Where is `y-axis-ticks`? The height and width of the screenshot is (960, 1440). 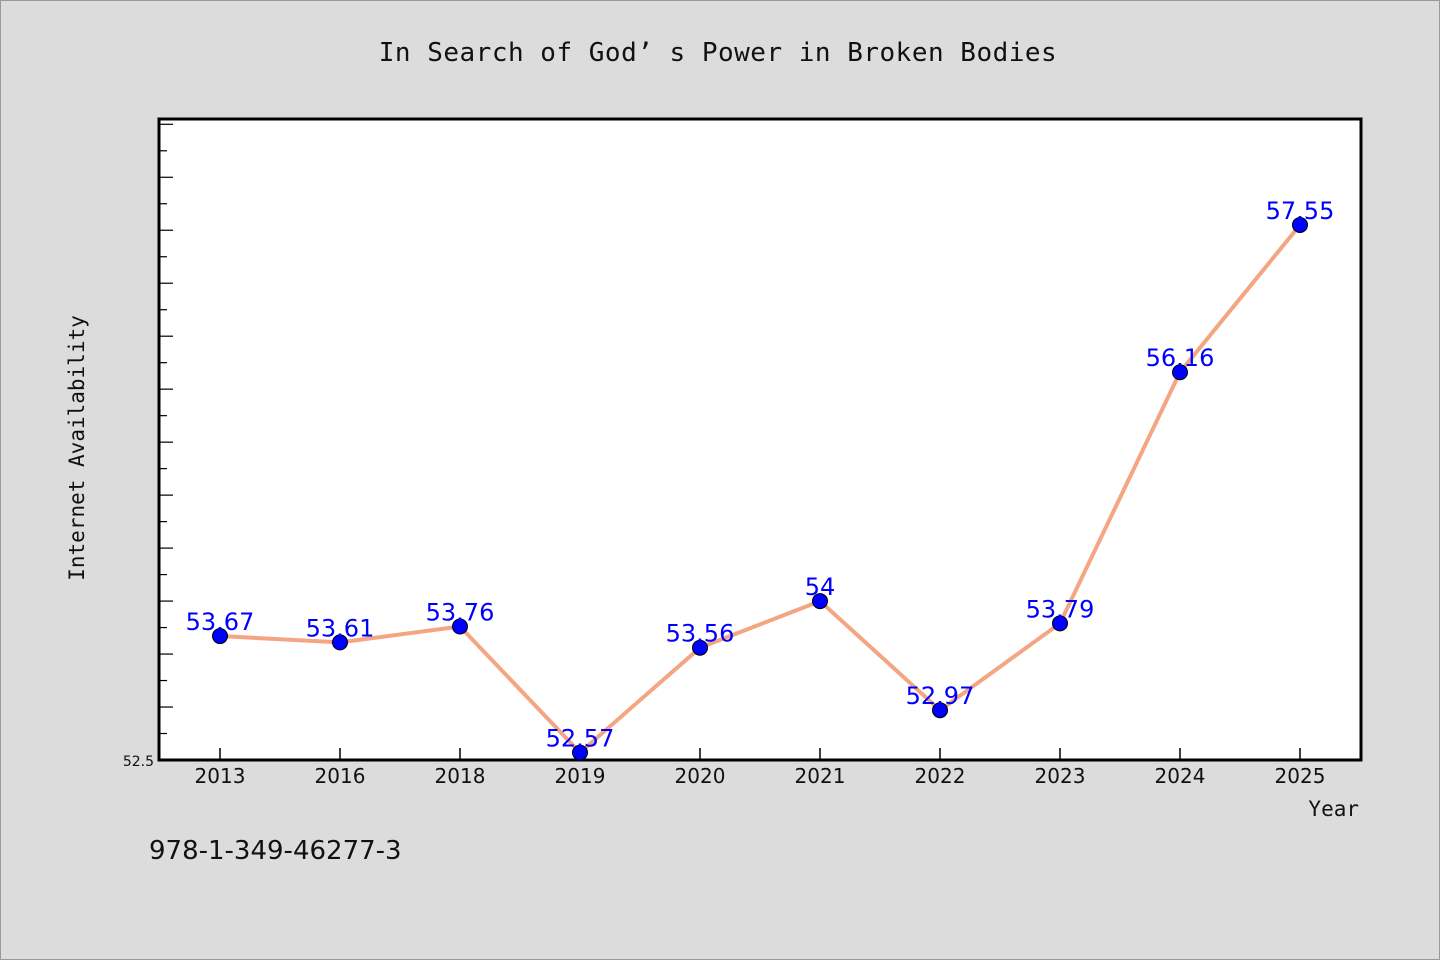 y-axis-ticks is located at coordinates (166, 429).